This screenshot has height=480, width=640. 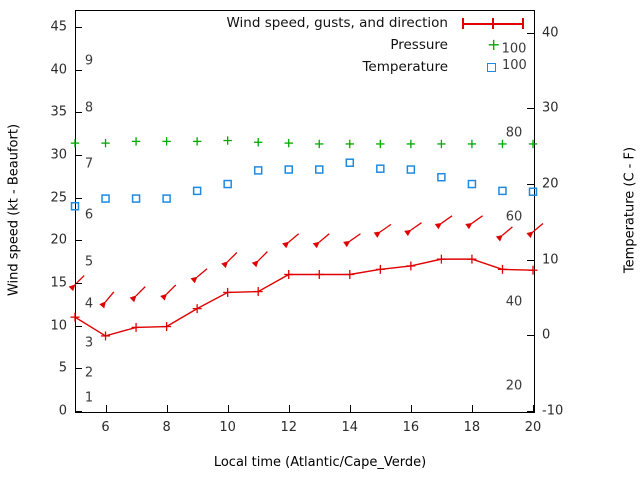 I want to click on legend-label-temperature: Temperature, so click(x=405, y=67).